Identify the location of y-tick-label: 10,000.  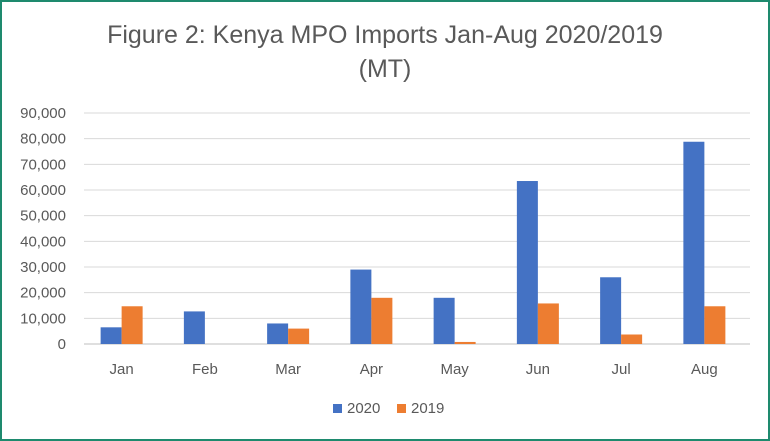
(43, 318).